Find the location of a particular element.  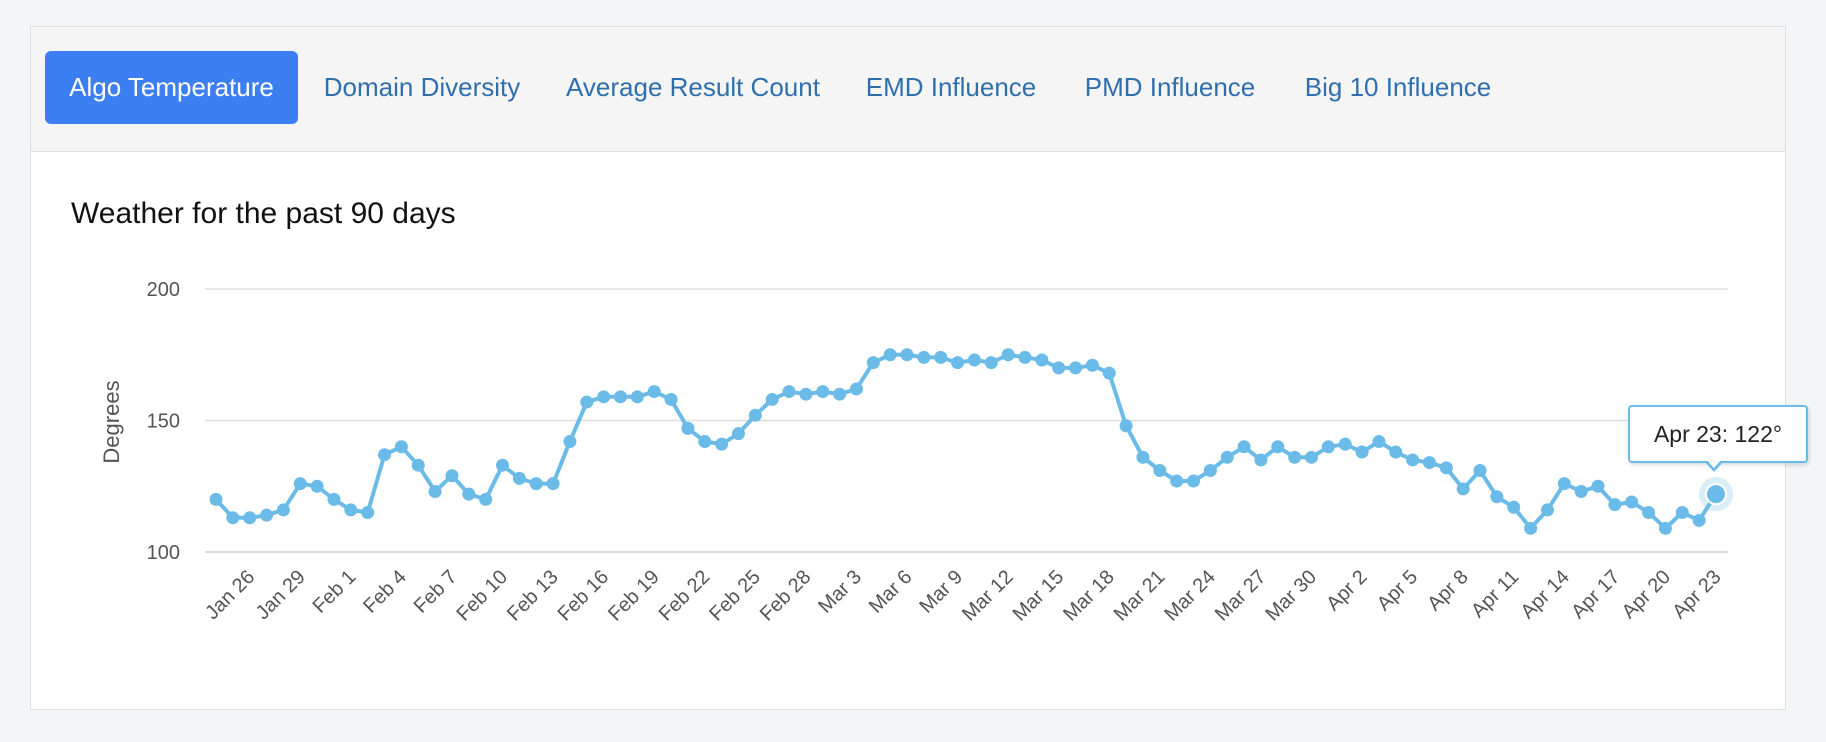

highlight-point is located at coordinates (1716, 494).